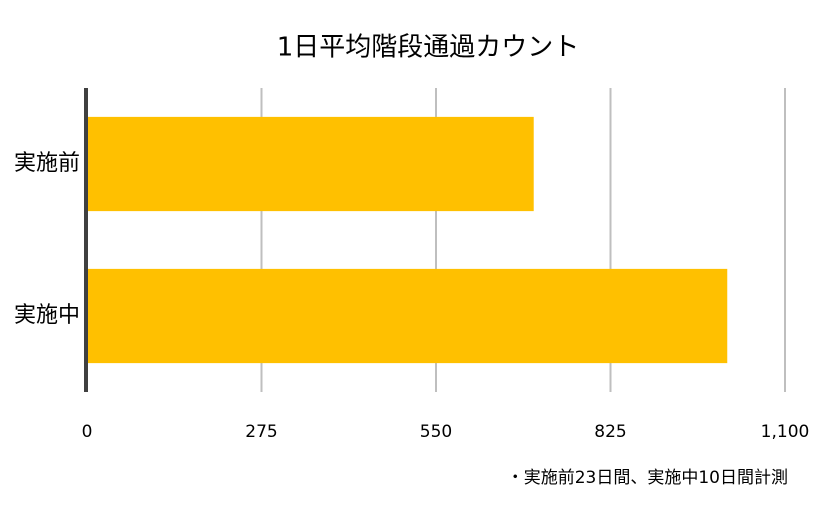 This screenshot has width=840, height=532. I want to click on x-tick-label: 1,100, so click(785, 432).